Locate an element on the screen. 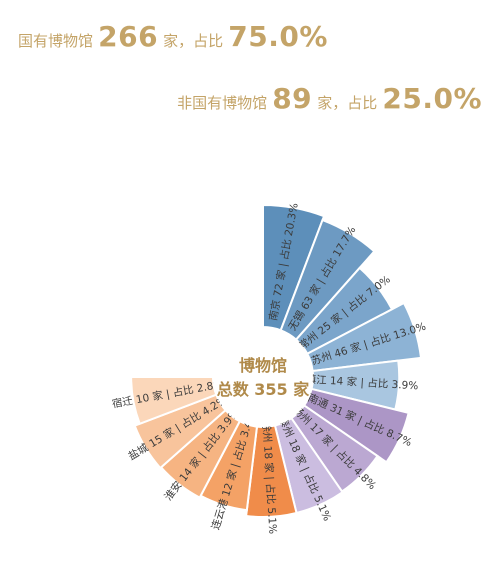 The image size is (500, 565). state-museum-pct: 75.0% is located at coordinates (278, 36).